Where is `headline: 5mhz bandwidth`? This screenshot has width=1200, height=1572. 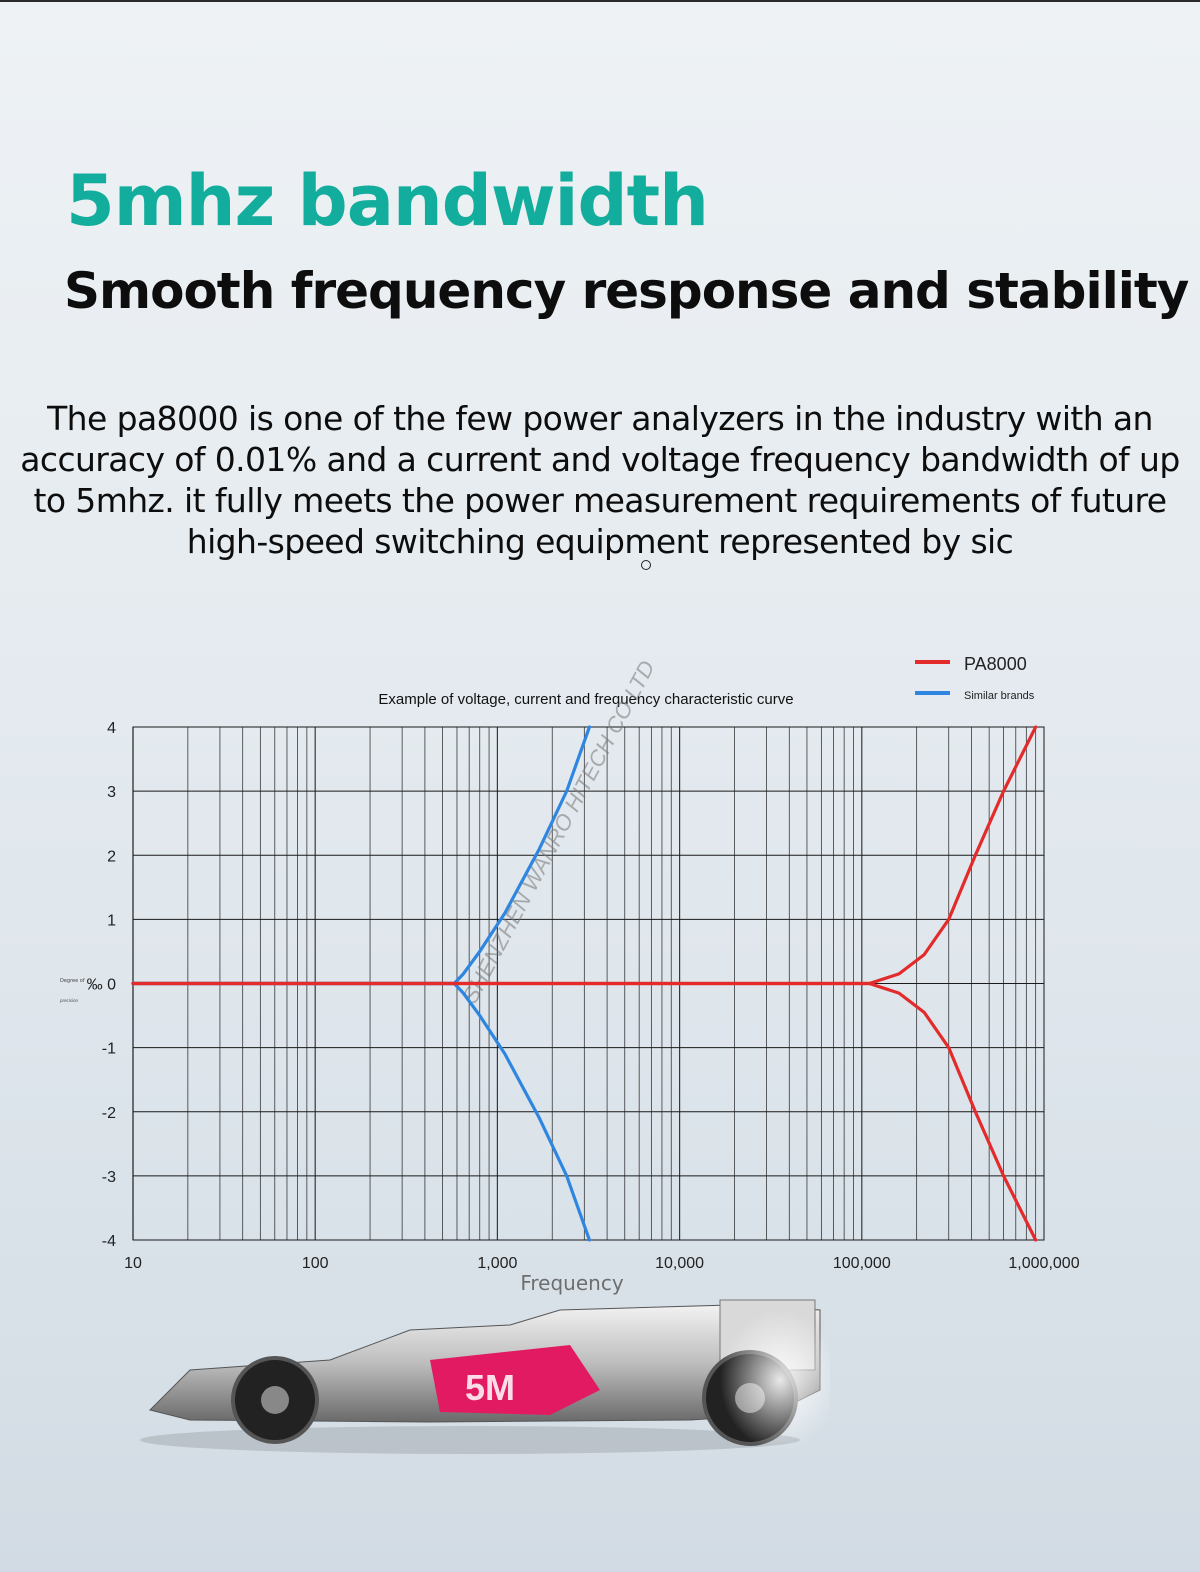 headline: 5mhz bandwidth is located at coordinates (387, 201).